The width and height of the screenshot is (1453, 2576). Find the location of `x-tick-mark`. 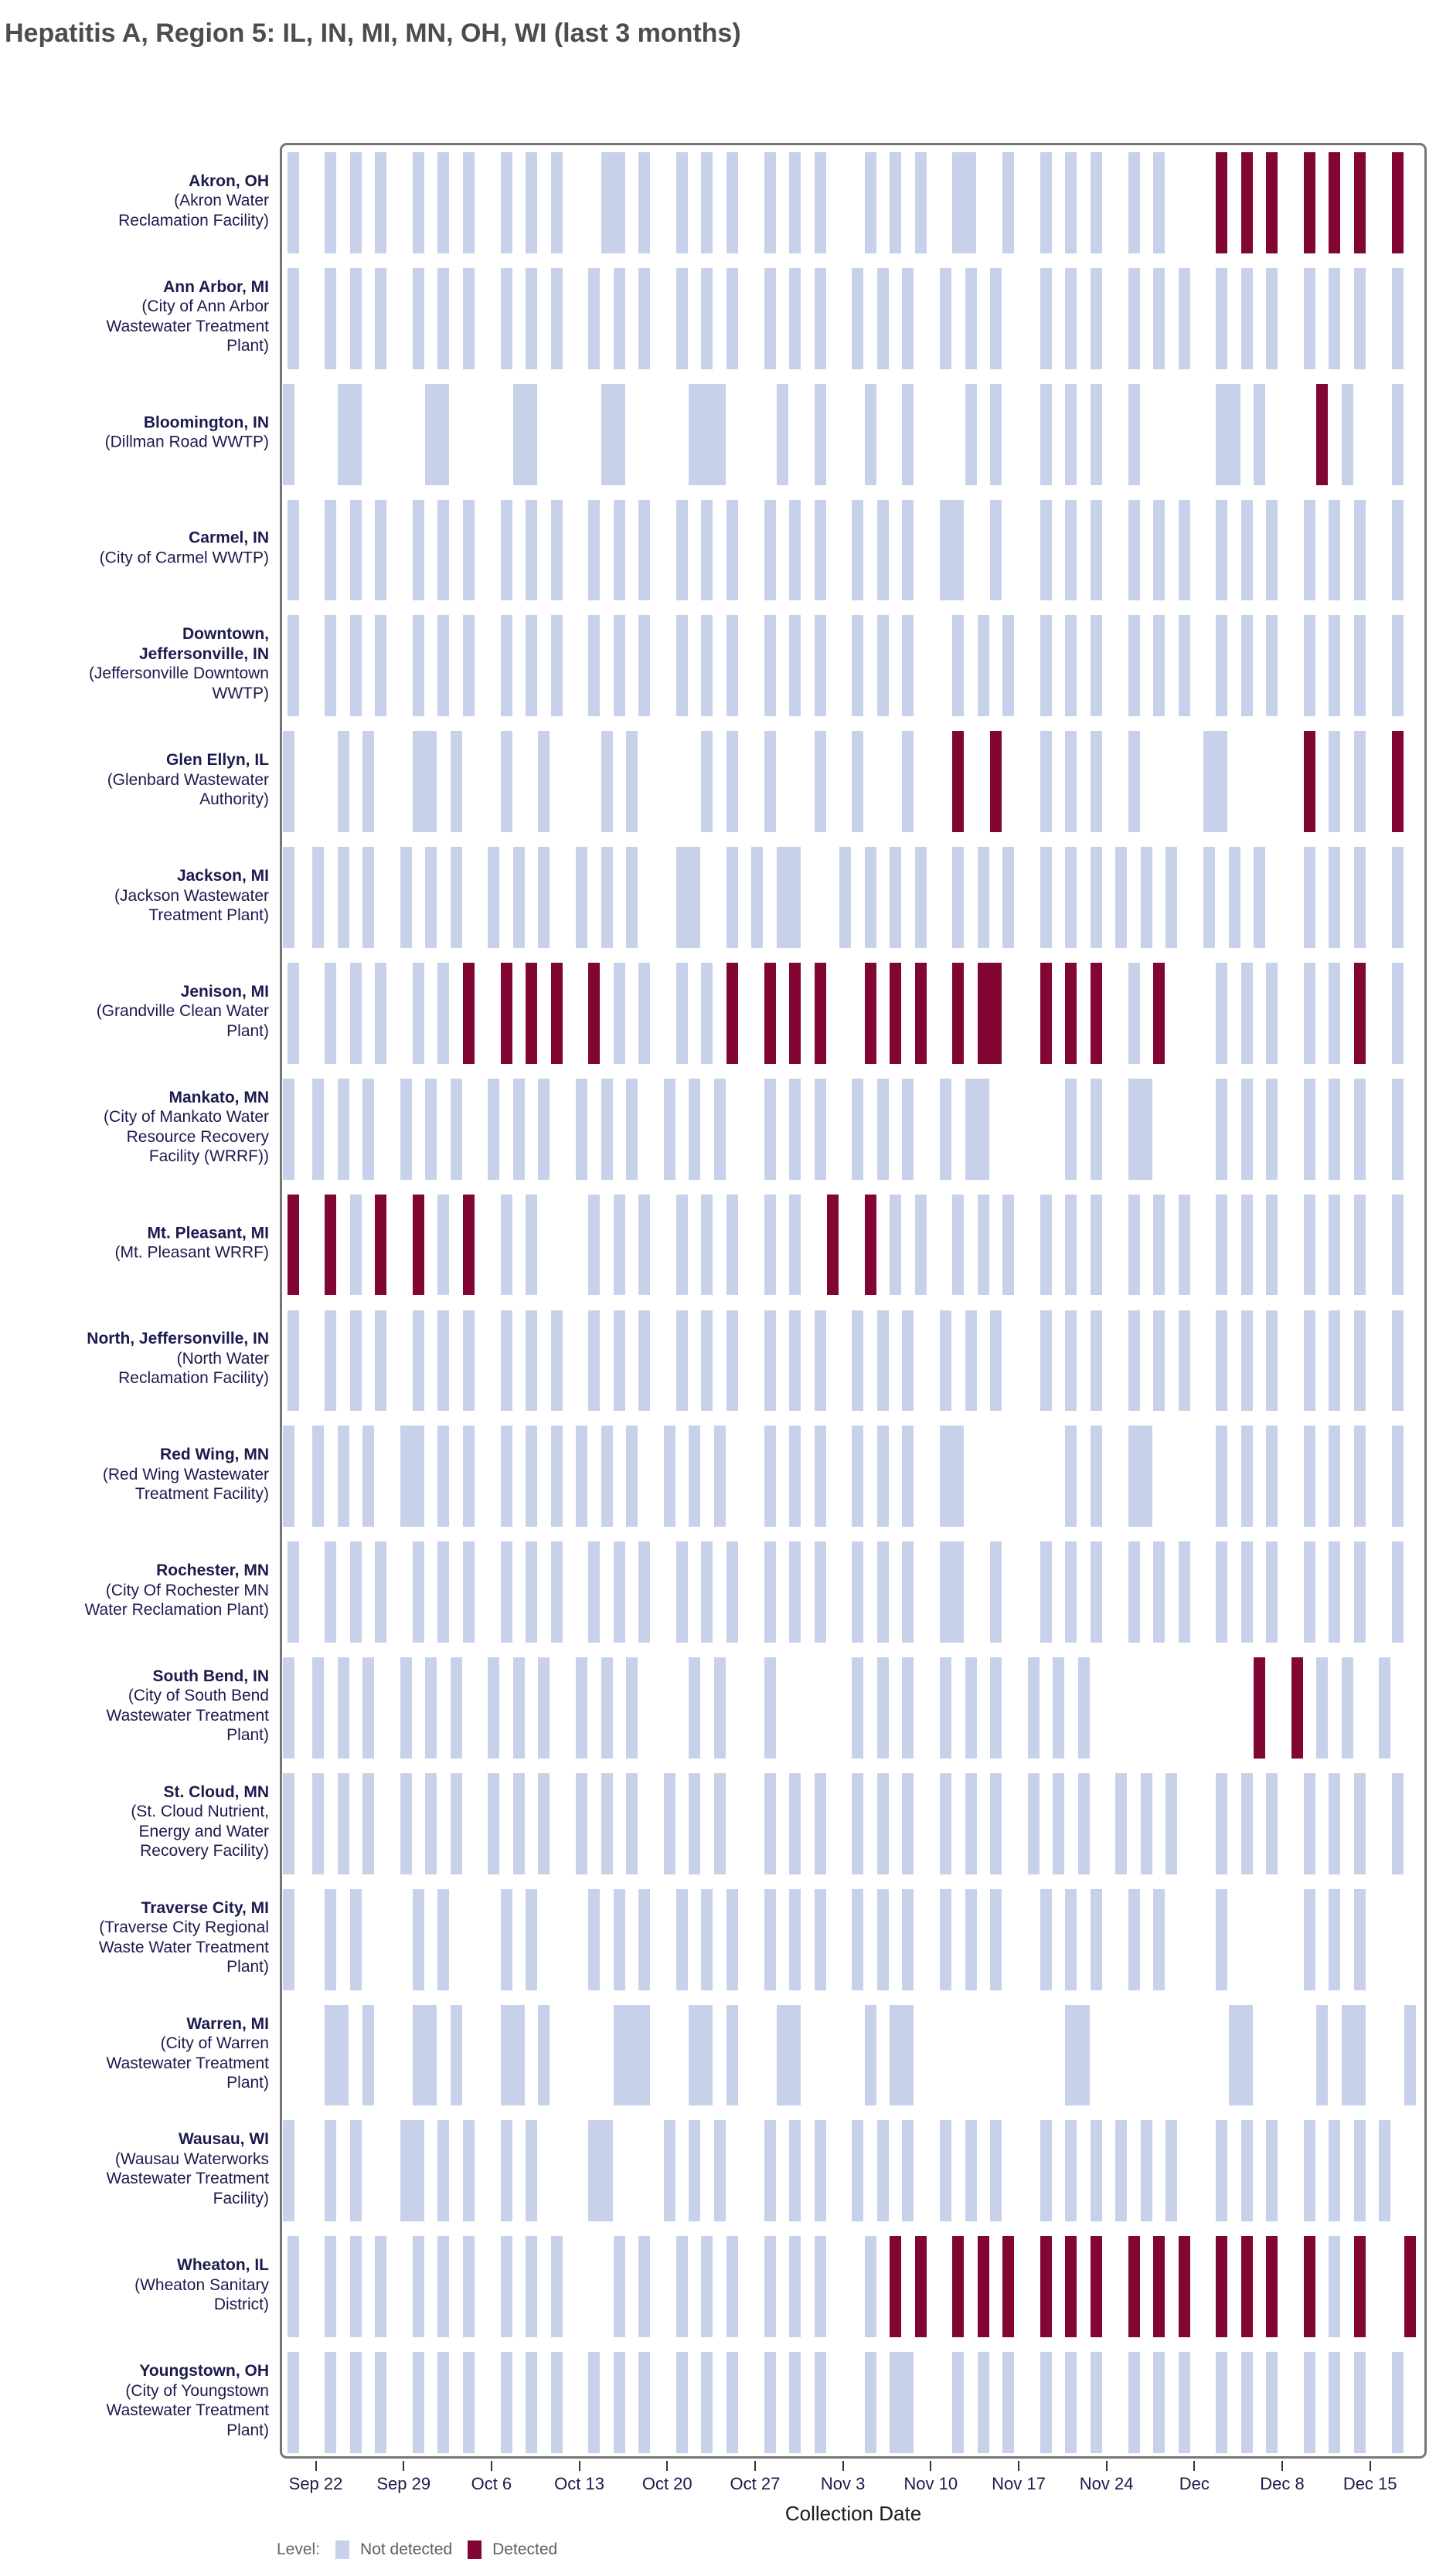

x-tick-mark is located at coordinates (316, 2466).